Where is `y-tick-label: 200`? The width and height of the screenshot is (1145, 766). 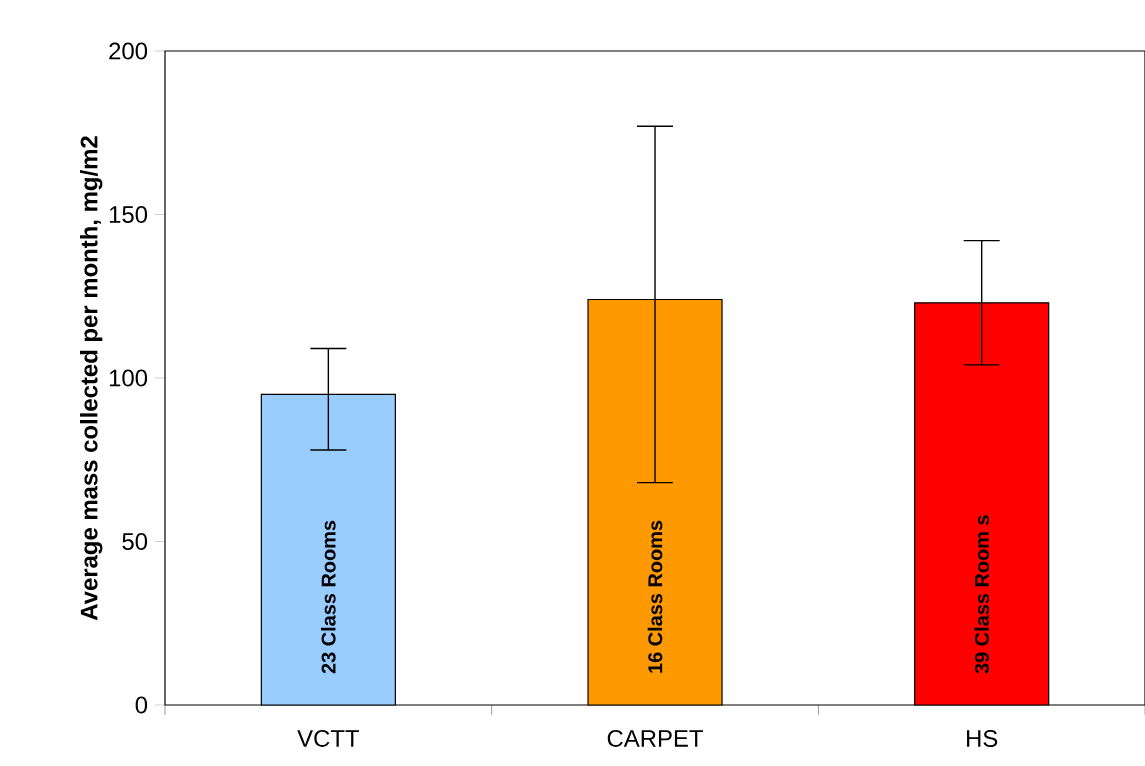 y-tick-label: 200 is located at coordinates (128, 51).